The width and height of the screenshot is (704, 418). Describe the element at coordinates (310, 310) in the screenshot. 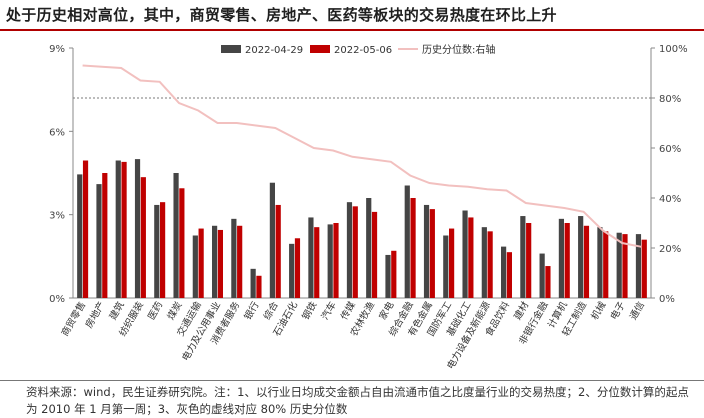

I see `x-category-label: 钢铁` at that location.